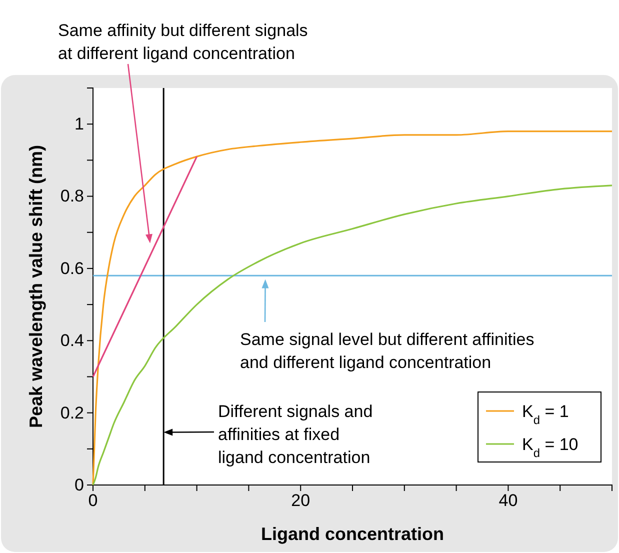  I want to click on y-tick-label: 0, so click(79, 484).